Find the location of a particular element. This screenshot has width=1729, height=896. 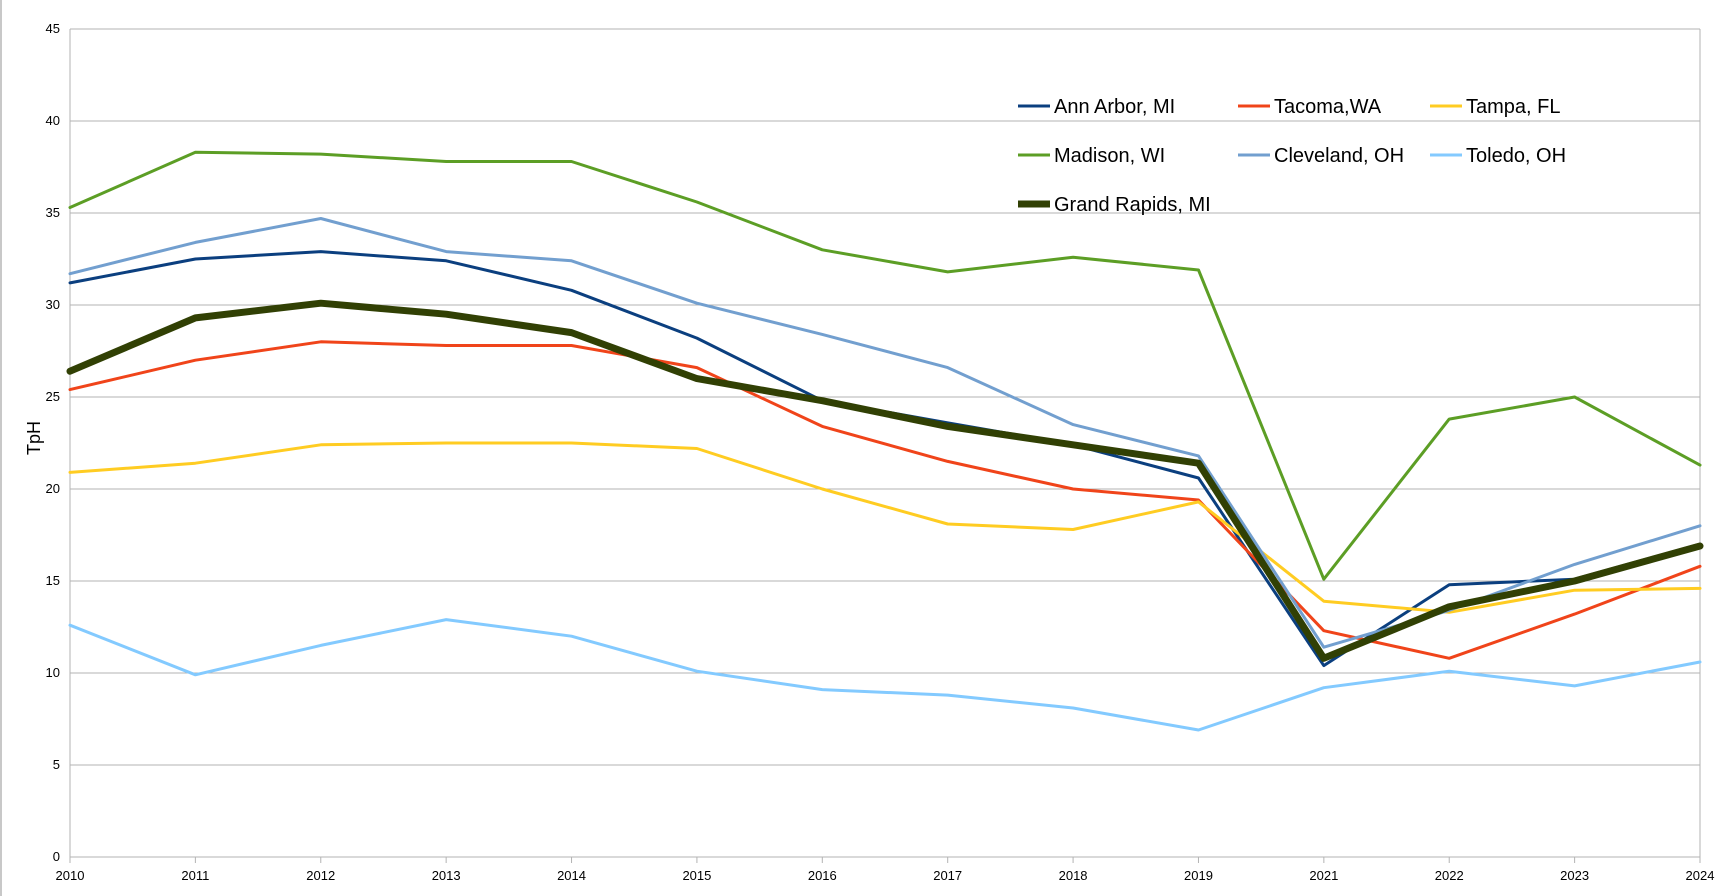

x-tick-label: 2014 is located at coordinates (571, 875).